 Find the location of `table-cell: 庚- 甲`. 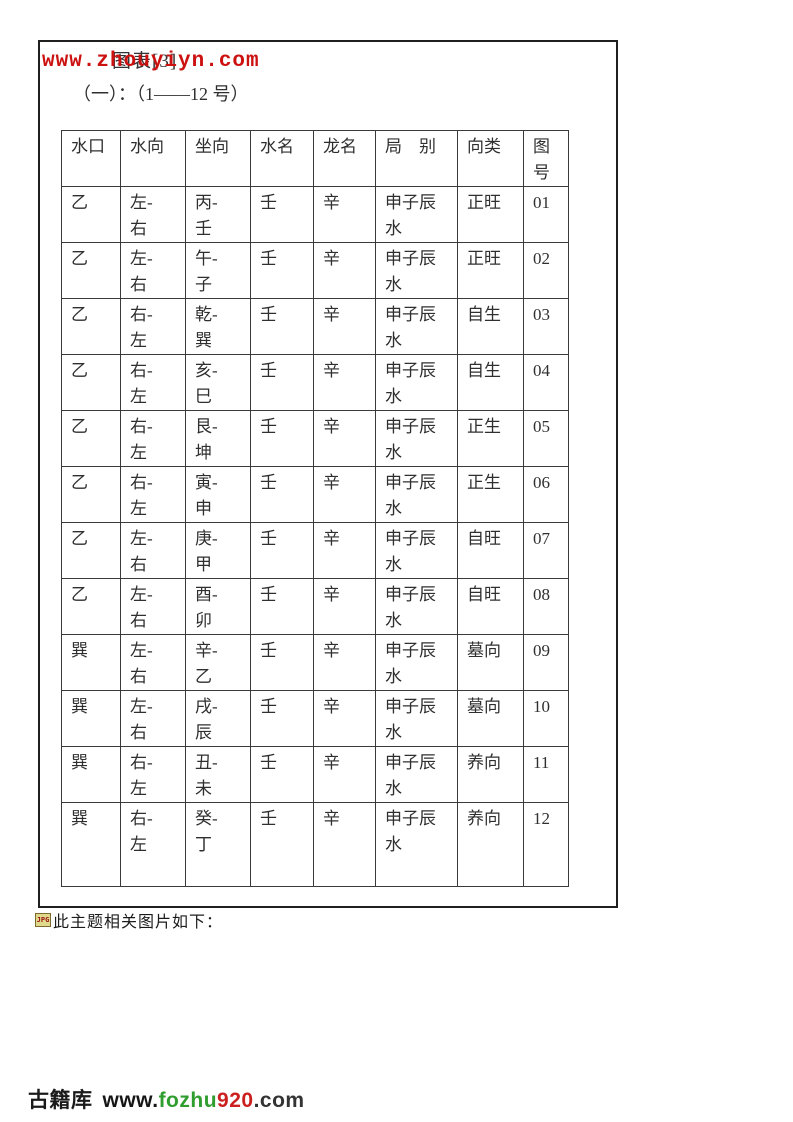

table-cell: 庚- 甲 is located at coordinates (218, 550).